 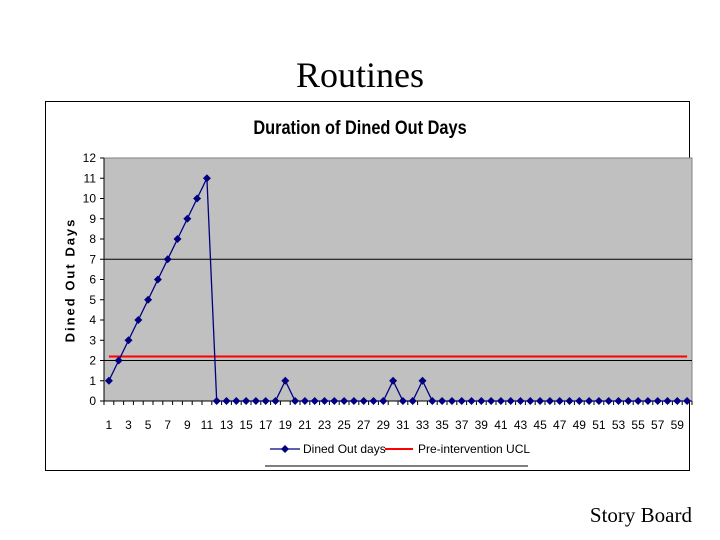 I want to click on x-tick-label: 39, so click(x=482, y=425).